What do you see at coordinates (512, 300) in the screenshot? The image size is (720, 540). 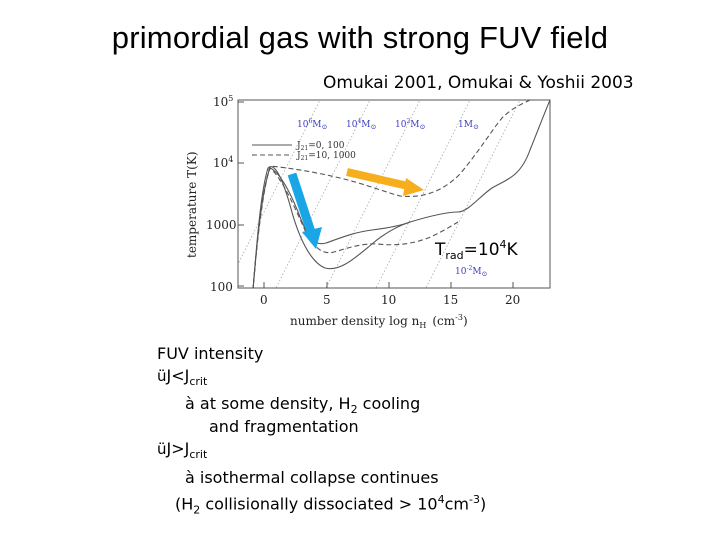 I see `x-tick-20: 20` at bounding box center [512, 300].